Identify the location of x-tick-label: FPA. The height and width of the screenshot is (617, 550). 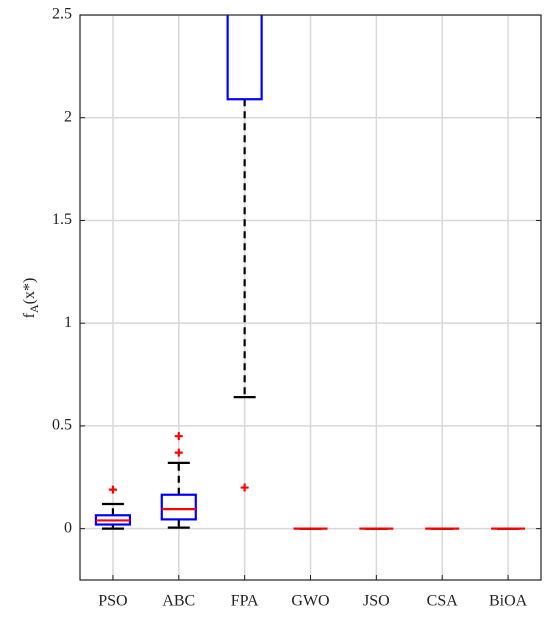
(245, 601).